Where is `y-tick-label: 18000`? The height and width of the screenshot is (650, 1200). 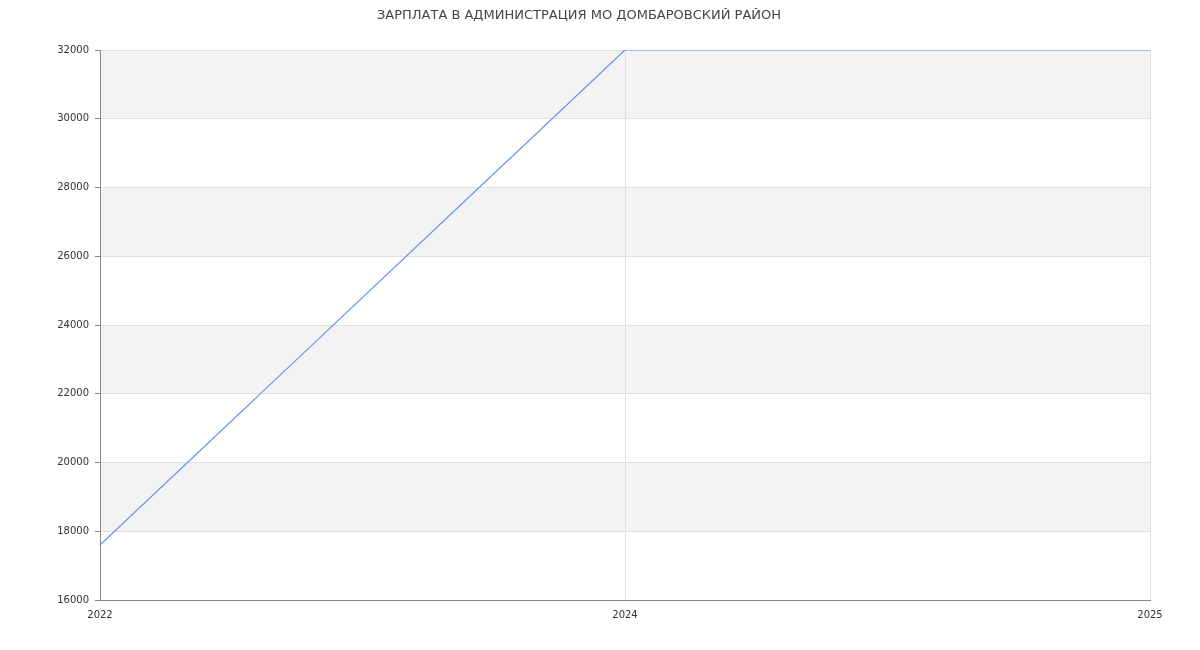 y-tick-label: 18000 is located at coordinates (73, 530).